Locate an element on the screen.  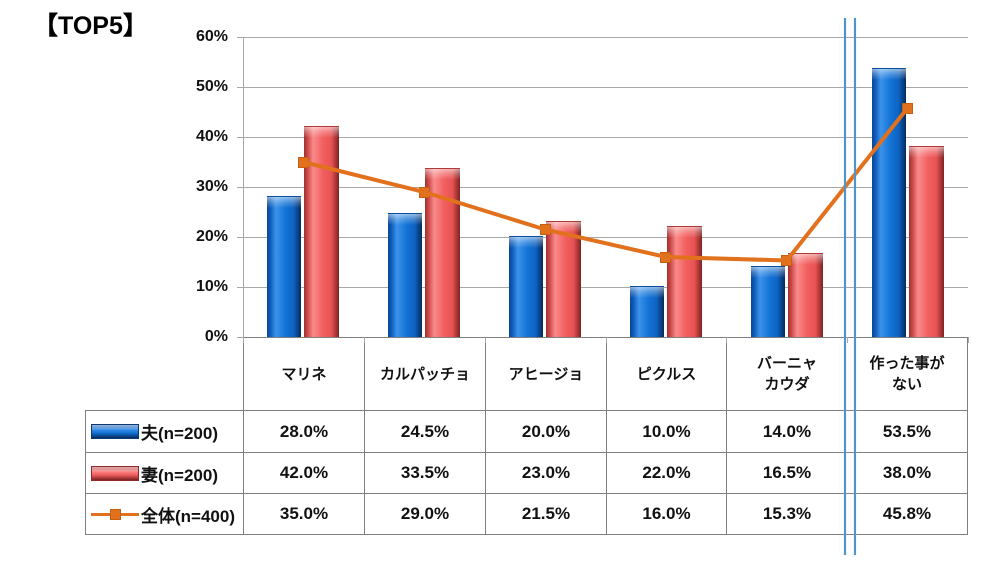
category-header-cell: マリネ is located at coordinates (303, 373).